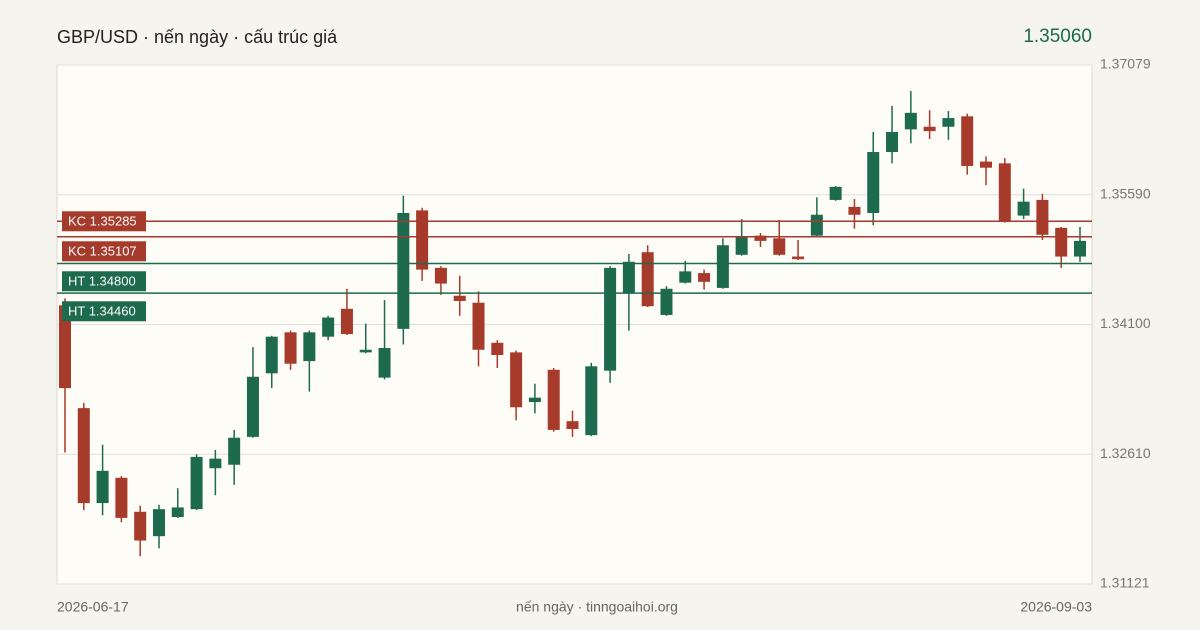 Image resolution: width=1200 pixels, height=630 pixels. I want to click on footer: nến ngày · tinngoaihoi.org, so click(597, 607).